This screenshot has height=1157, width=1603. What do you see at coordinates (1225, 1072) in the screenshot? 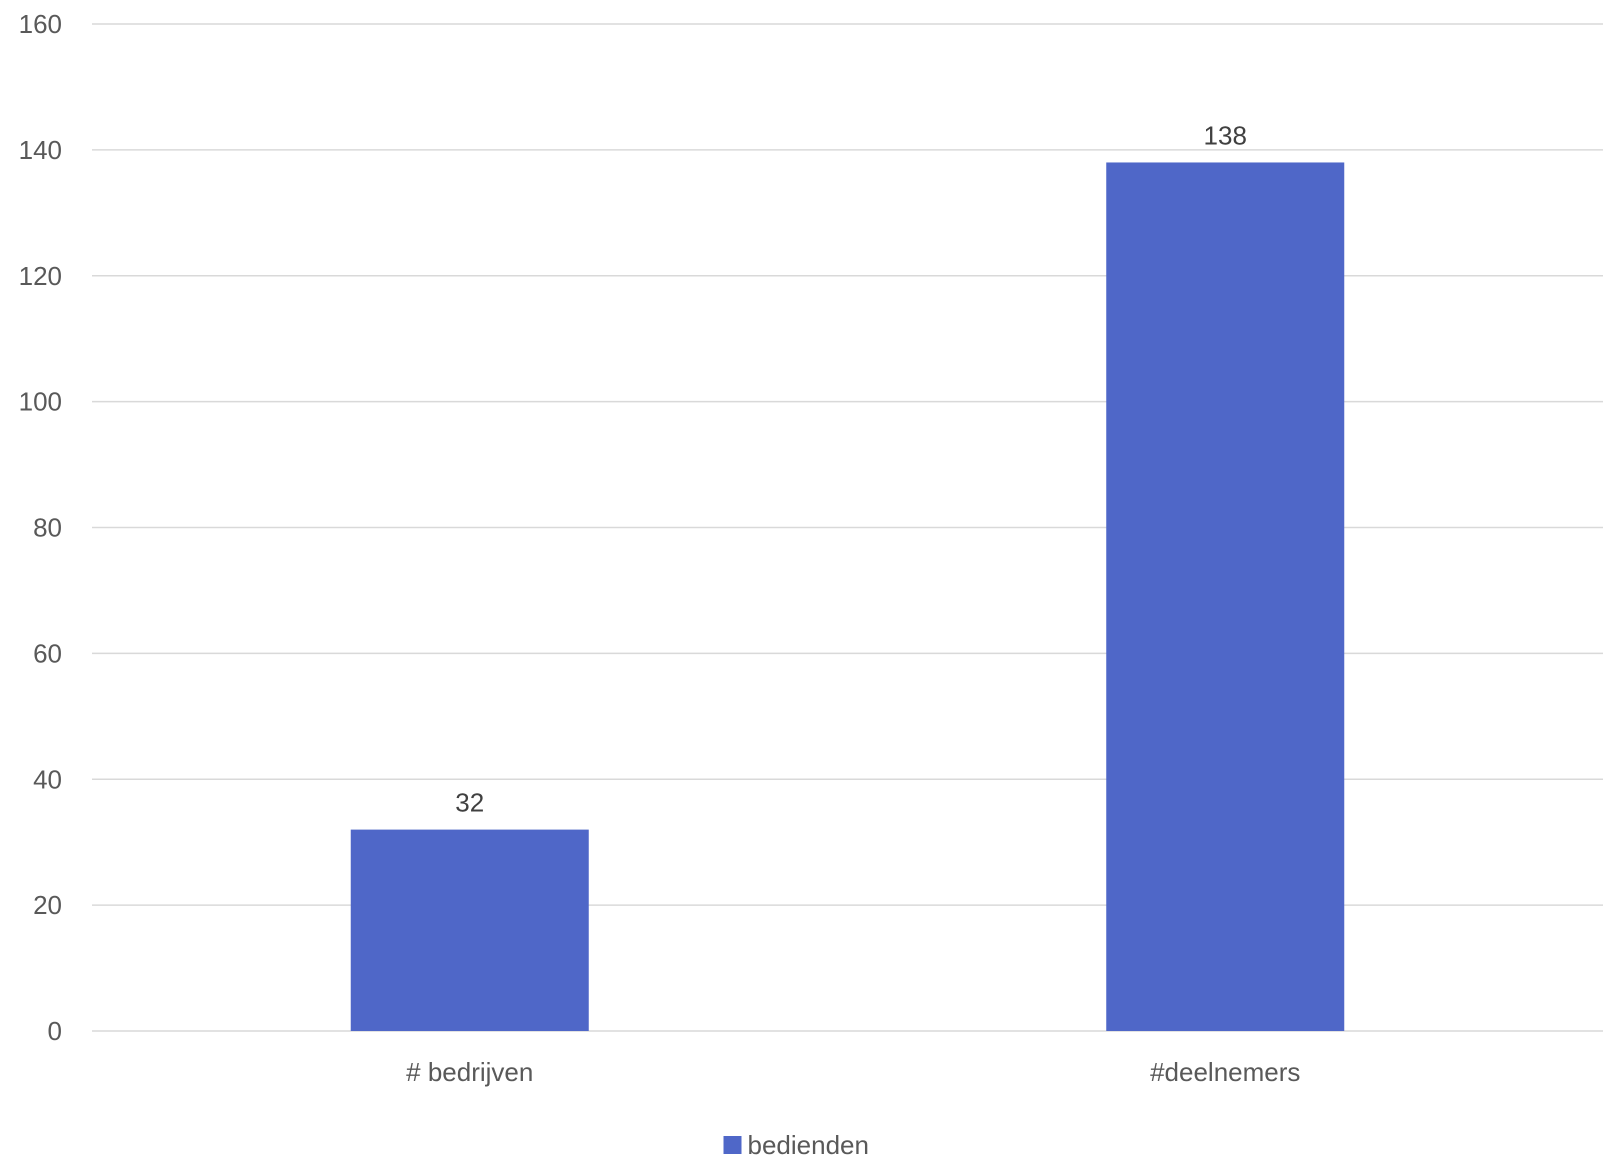
I see `x-tick-label: #deelnemers` at bounding box center [1225, 1072].